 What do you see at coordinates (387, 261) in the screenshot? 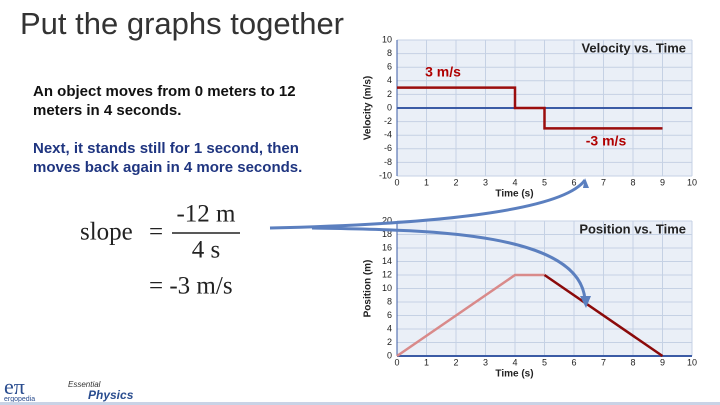
I see `y-tick-label: 14` at bounding box center [387, 261].